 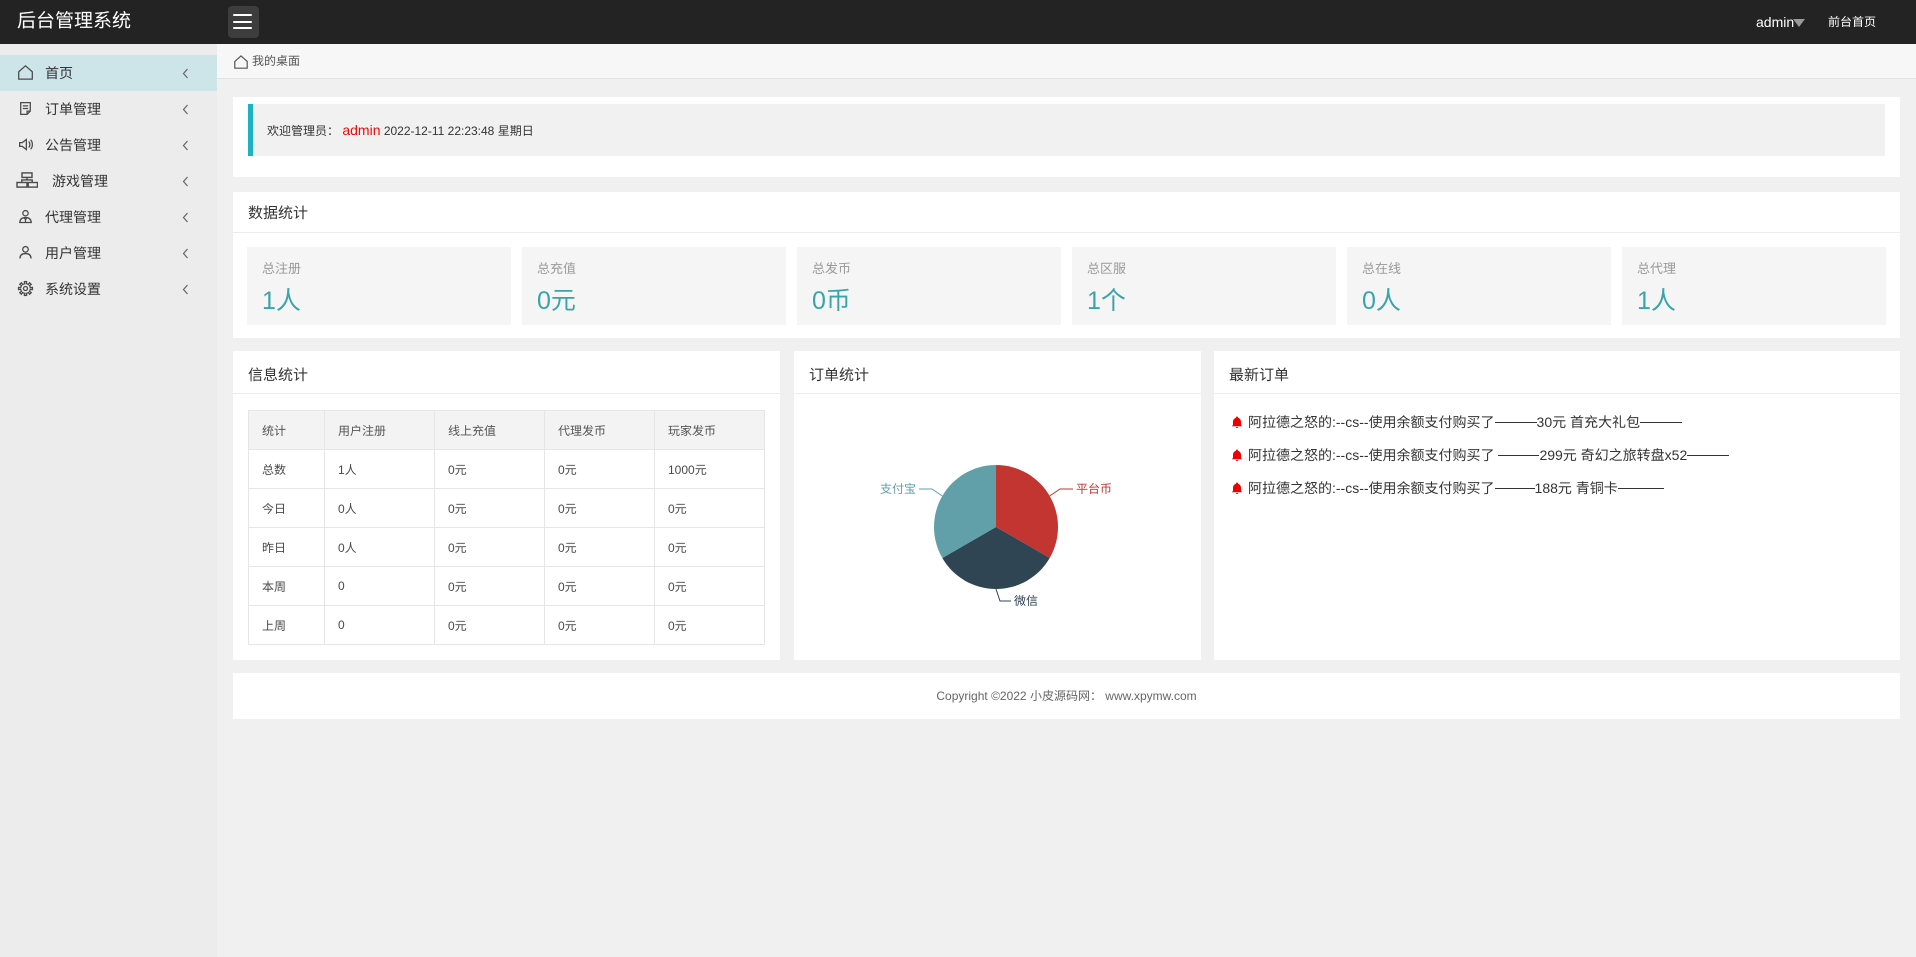 I want to click on svg-text: 支付宝, so click(x=898, y=489).